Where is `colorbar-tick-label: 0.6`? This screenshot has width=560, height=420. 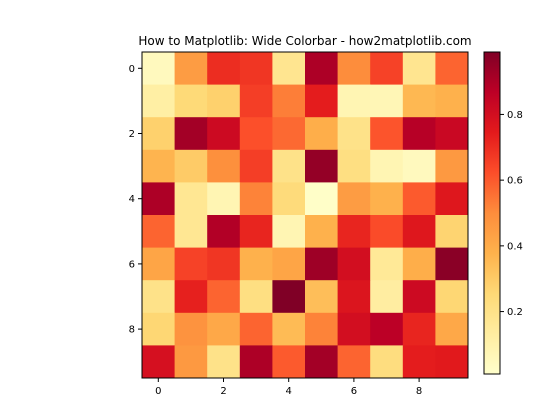
colorbar-tick-label: 0.6 is located at coordinates (515, 181).